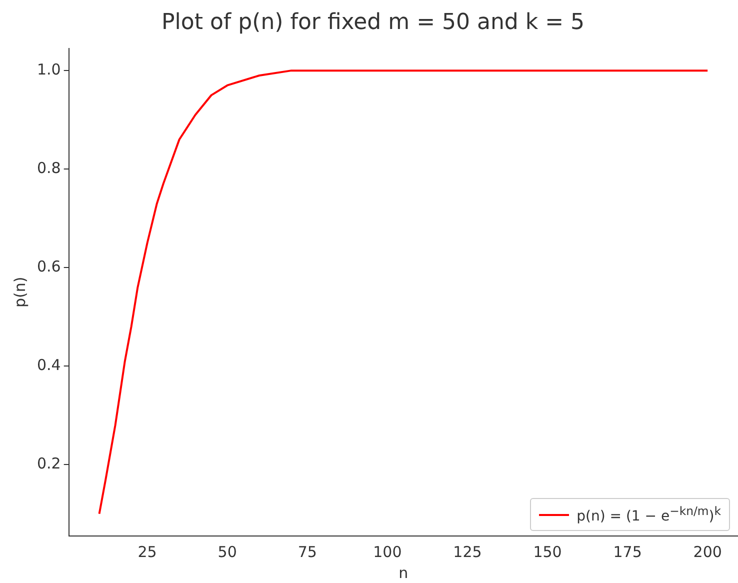 Image resolution: width=738 pixels, height=583 pixels. Describe the element at coordinates (627, 551) in the screenshot. I see `x-tick-label: 175` at that location.